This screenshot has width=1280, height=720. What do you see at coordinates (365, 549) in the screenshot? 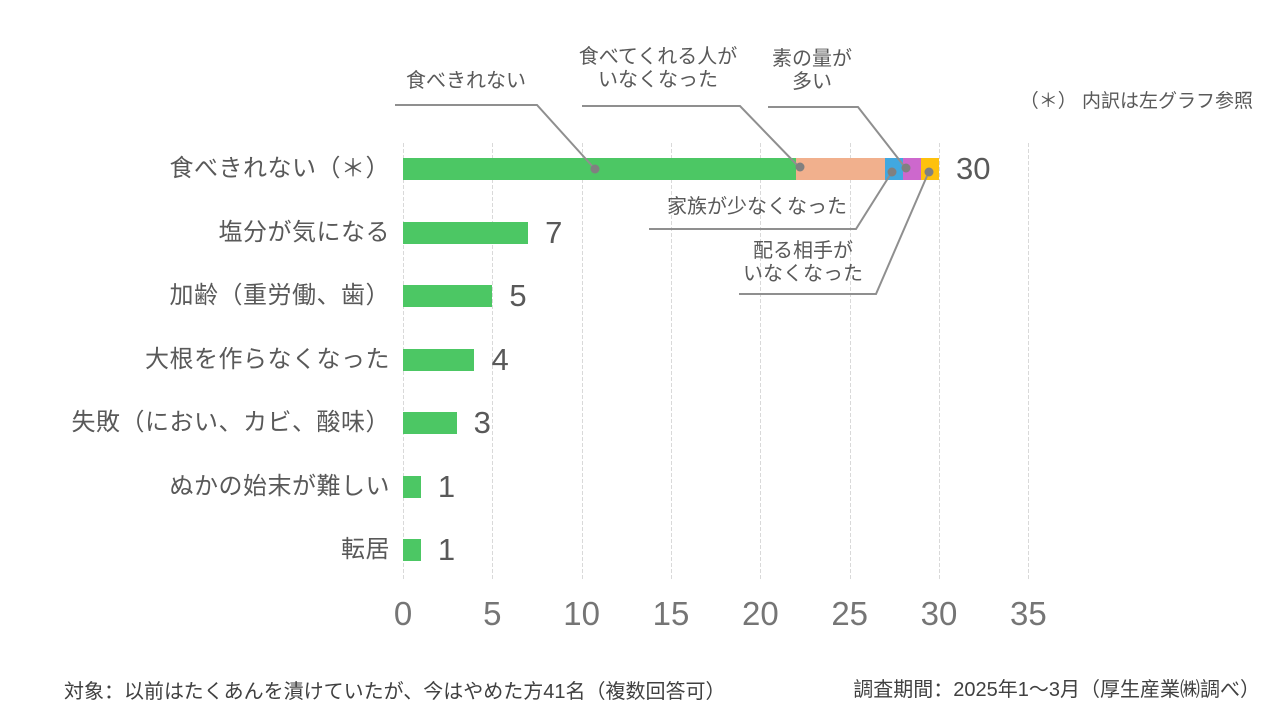
I see `category-label: 転居` at bounding box center [365, 549].